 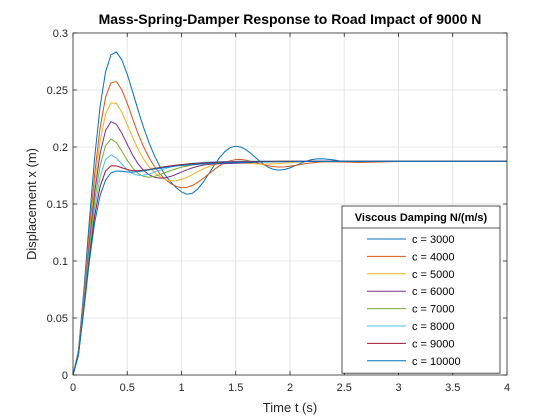 What do you see at coordinates (127, 388) in the screenshot?
I see `x-tick-label: 0.5` at bounding box center [127, 388].